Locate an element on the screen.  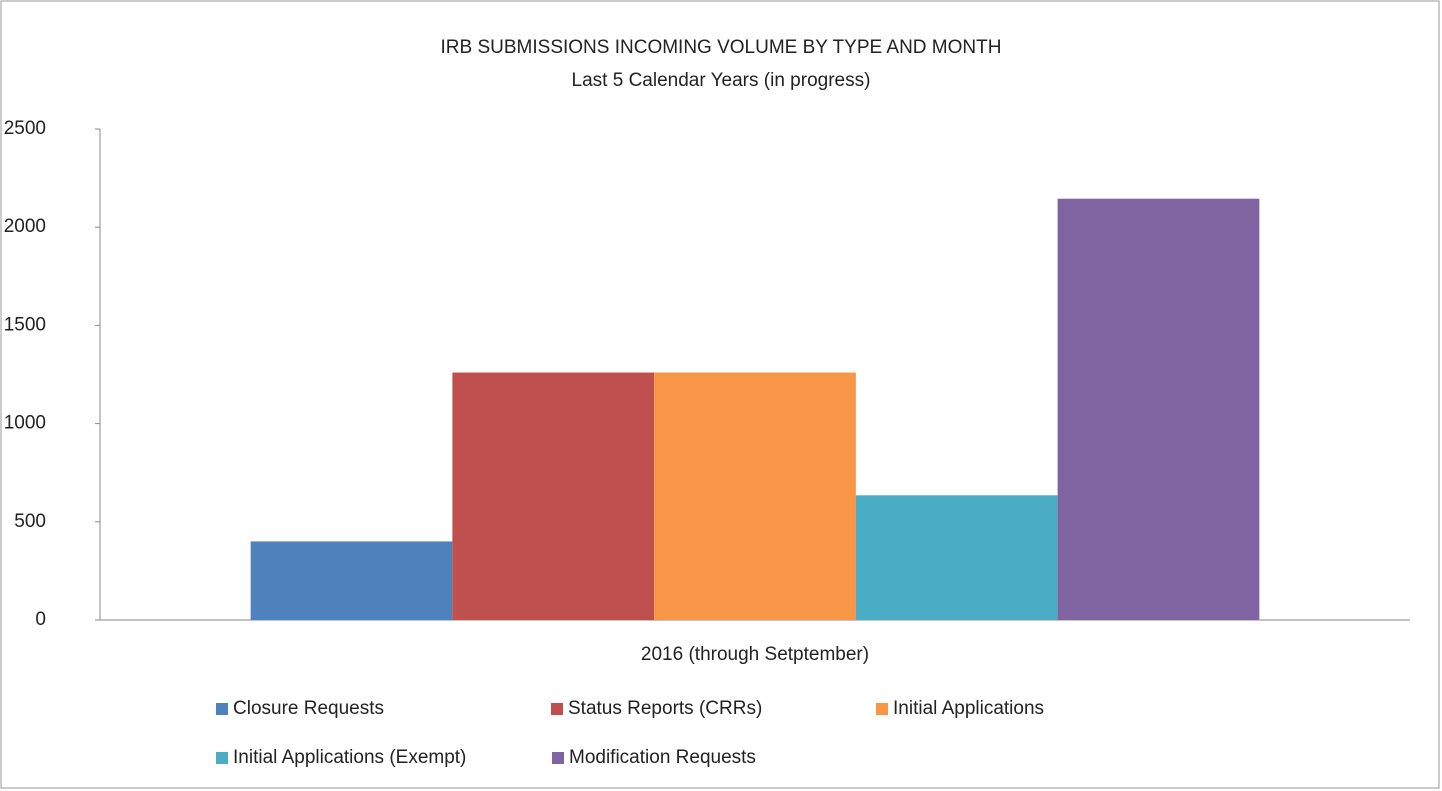
y-tick-label: 2000 is located at coordinates (25, 226).